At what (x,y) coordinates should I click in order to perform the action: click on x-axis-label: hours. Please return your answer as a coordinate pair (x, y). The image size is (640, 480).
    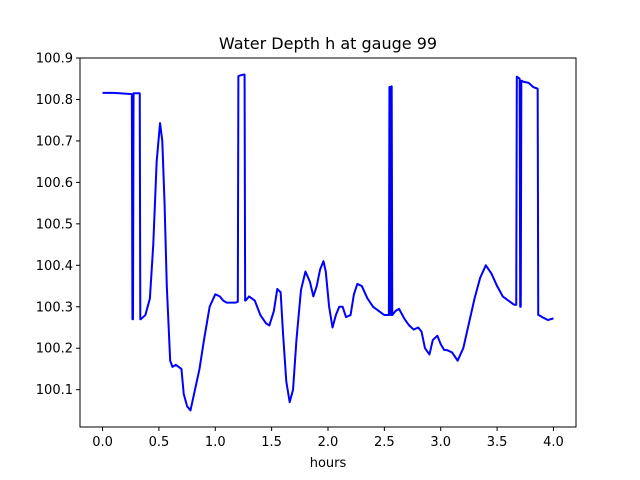
    Looking at the image, I should click on (328, 463).